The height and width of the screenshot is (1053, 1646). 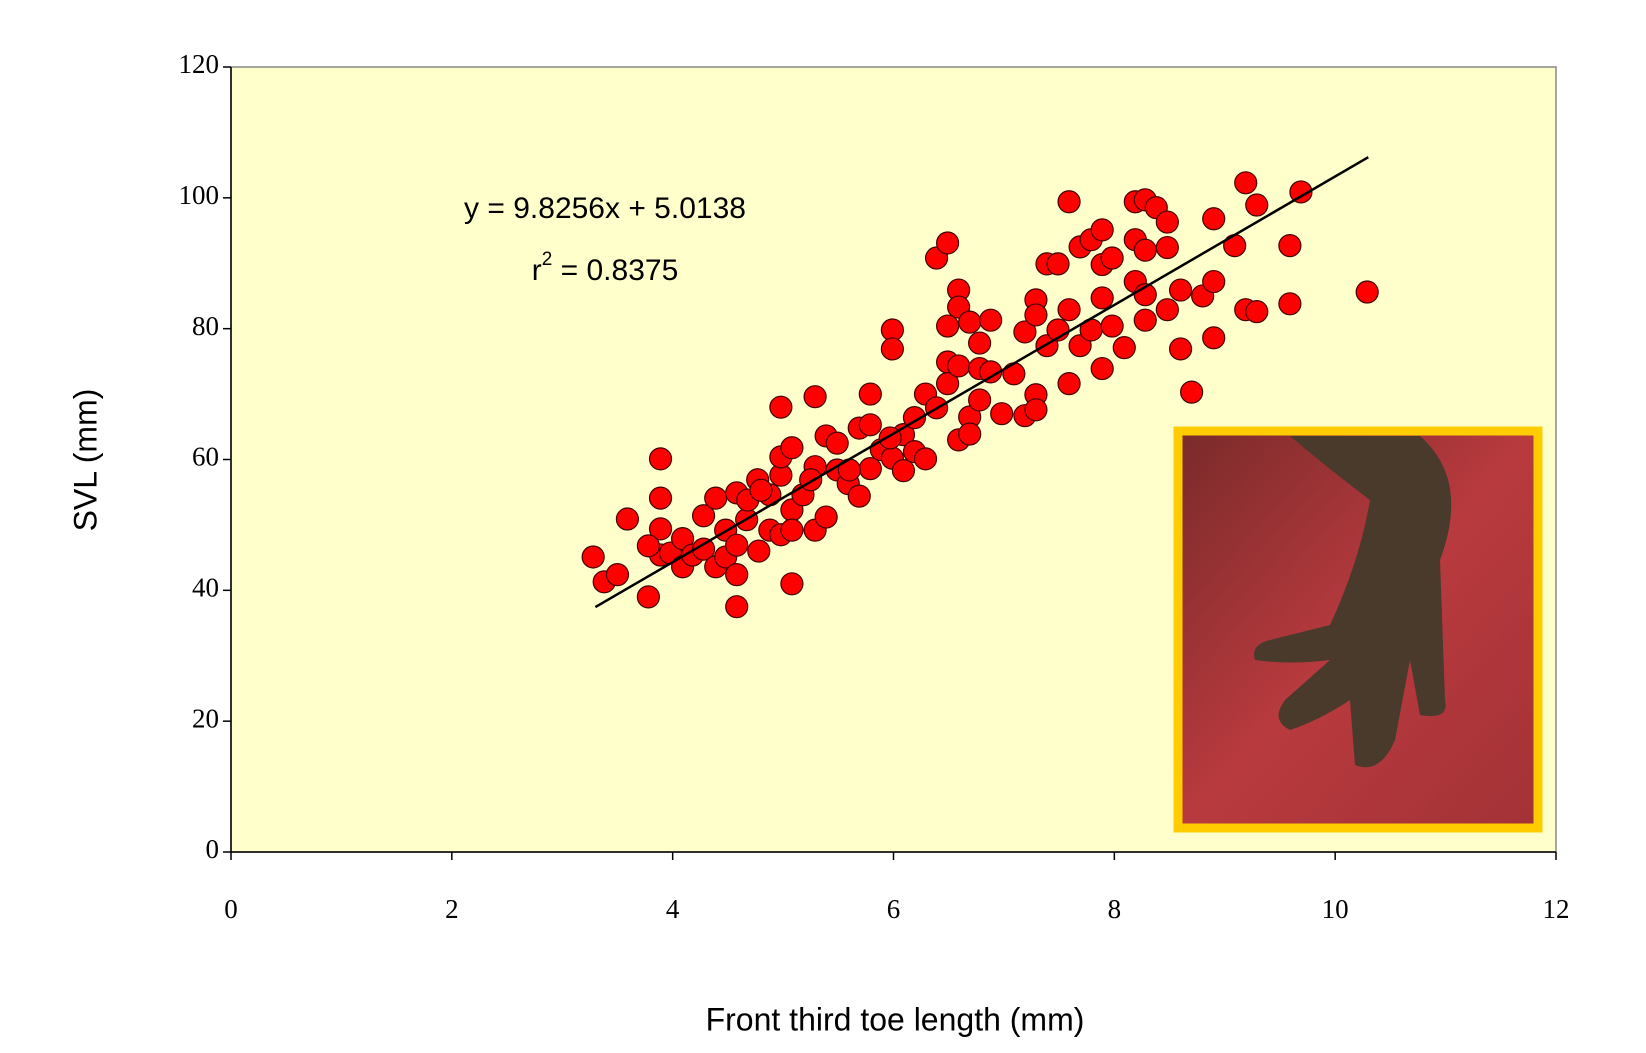 What do you see at coordinates (213, 849) in the screenshot?
I see `y-tick-label: 0` at bounding box center [213, 849].